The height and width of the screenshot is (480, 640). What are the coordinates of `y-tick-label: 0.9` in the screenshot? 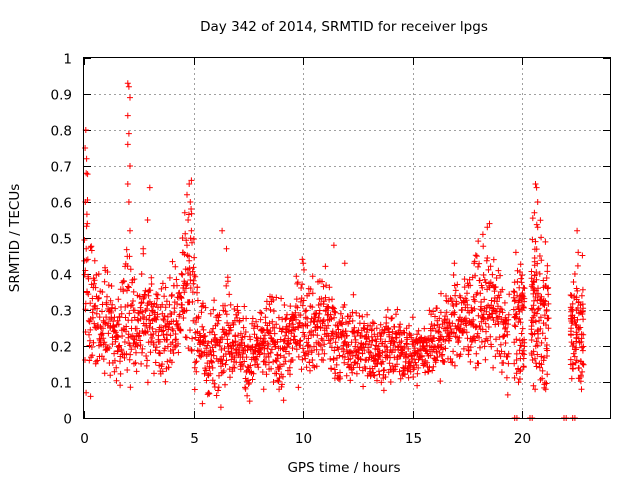 It's located at (61, 96).